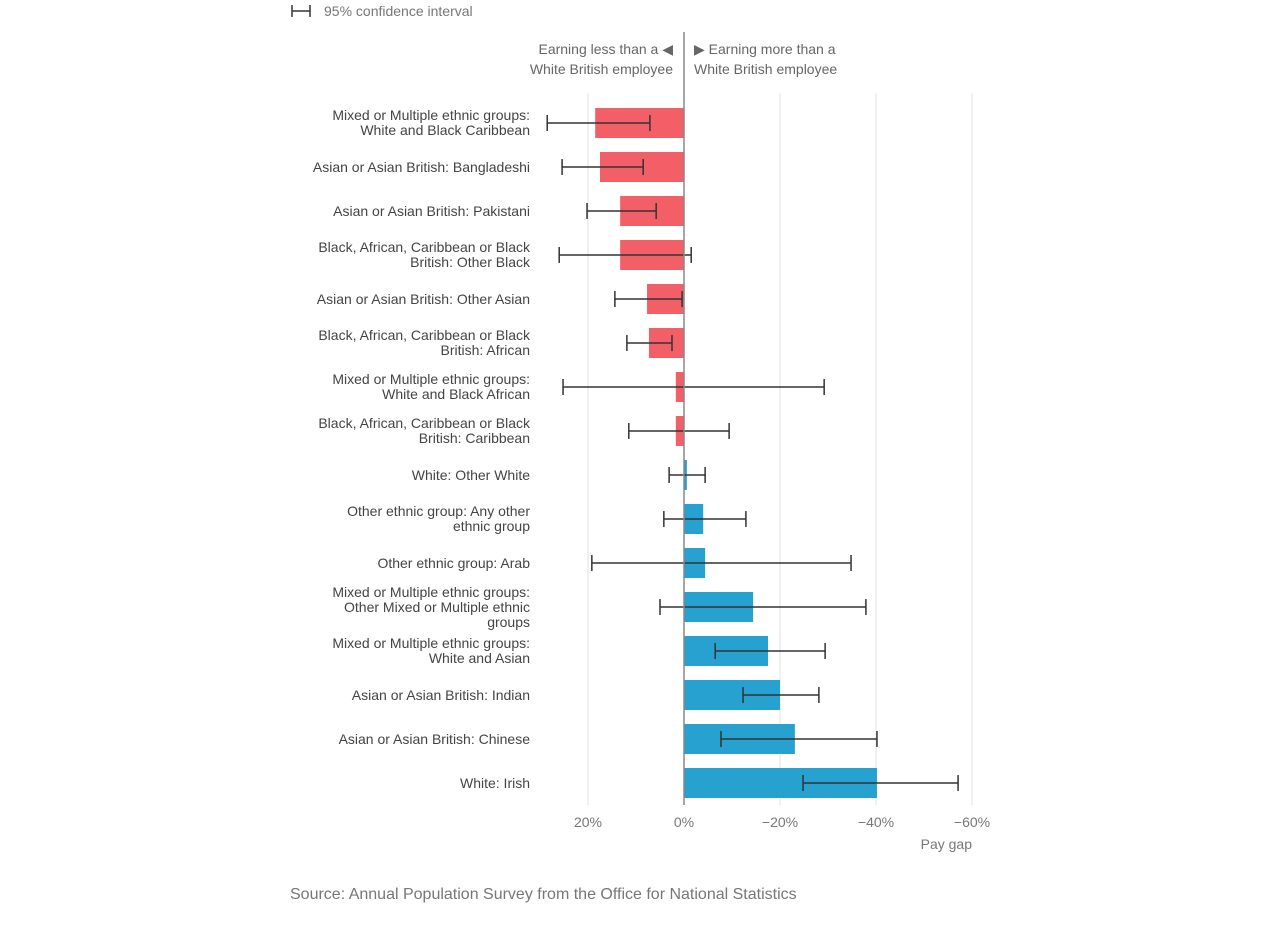  What do you see at coordinates (453, 562) in the screenshot?
I see `category-label: Other ethnic group: Arab` at bounding box center [453, 562].